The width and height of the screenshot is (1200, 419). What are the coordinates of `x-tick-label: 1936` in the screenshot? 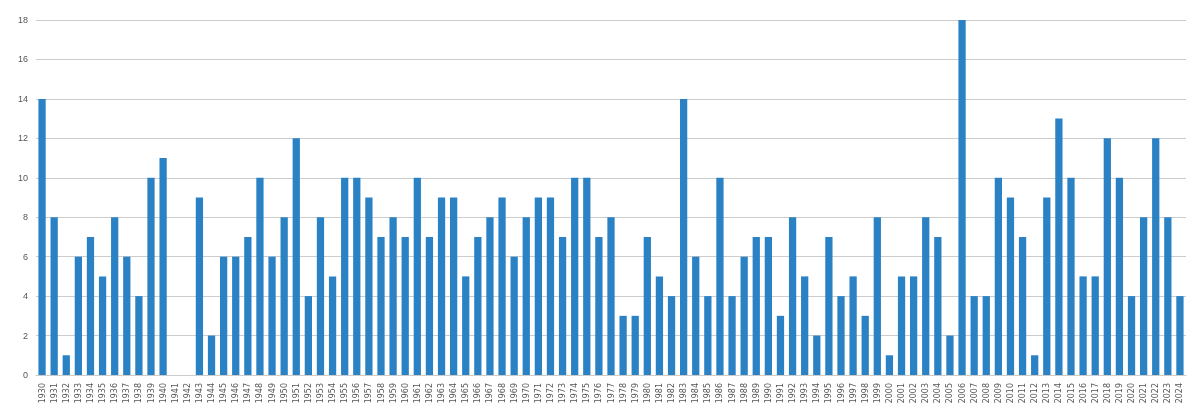 It's located at (115, 393).